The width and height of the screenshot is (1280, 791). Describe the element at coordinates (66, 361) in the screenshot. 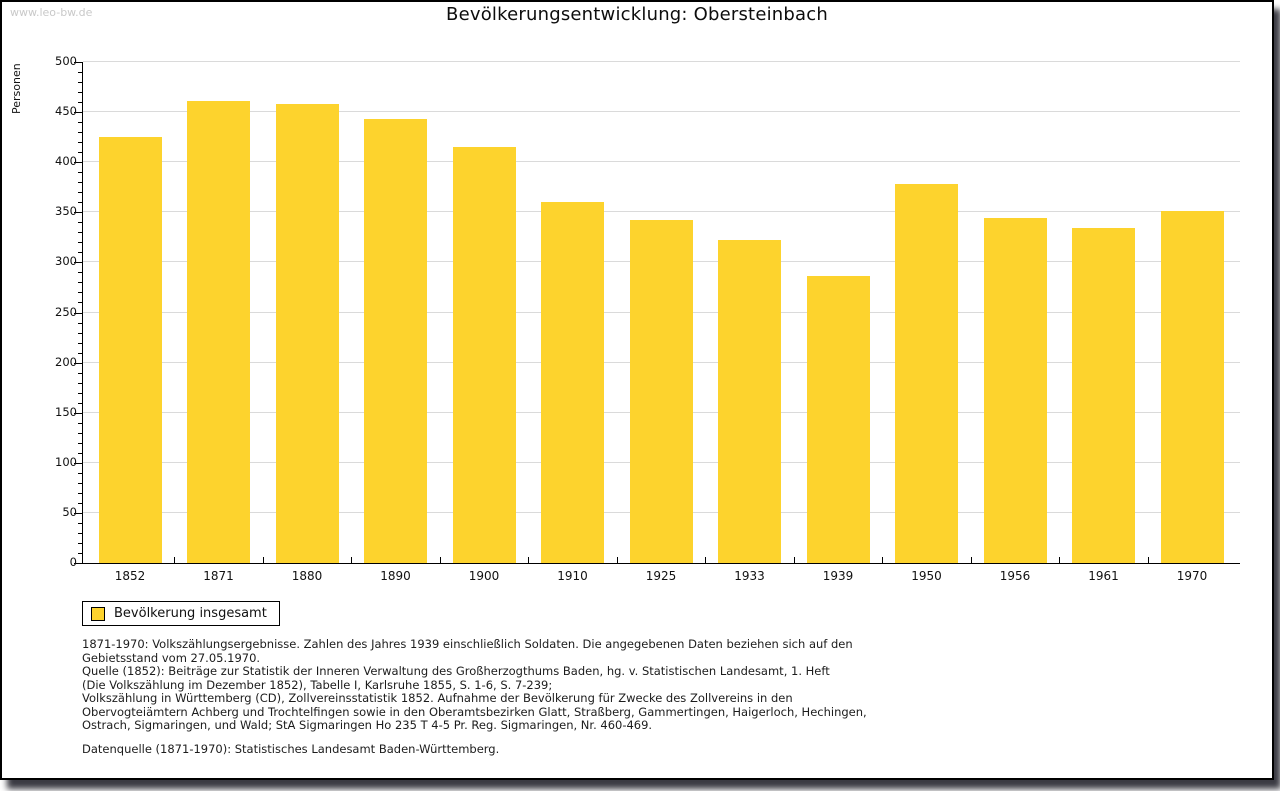

I see `y-axis-tick-label: 200` at that location.